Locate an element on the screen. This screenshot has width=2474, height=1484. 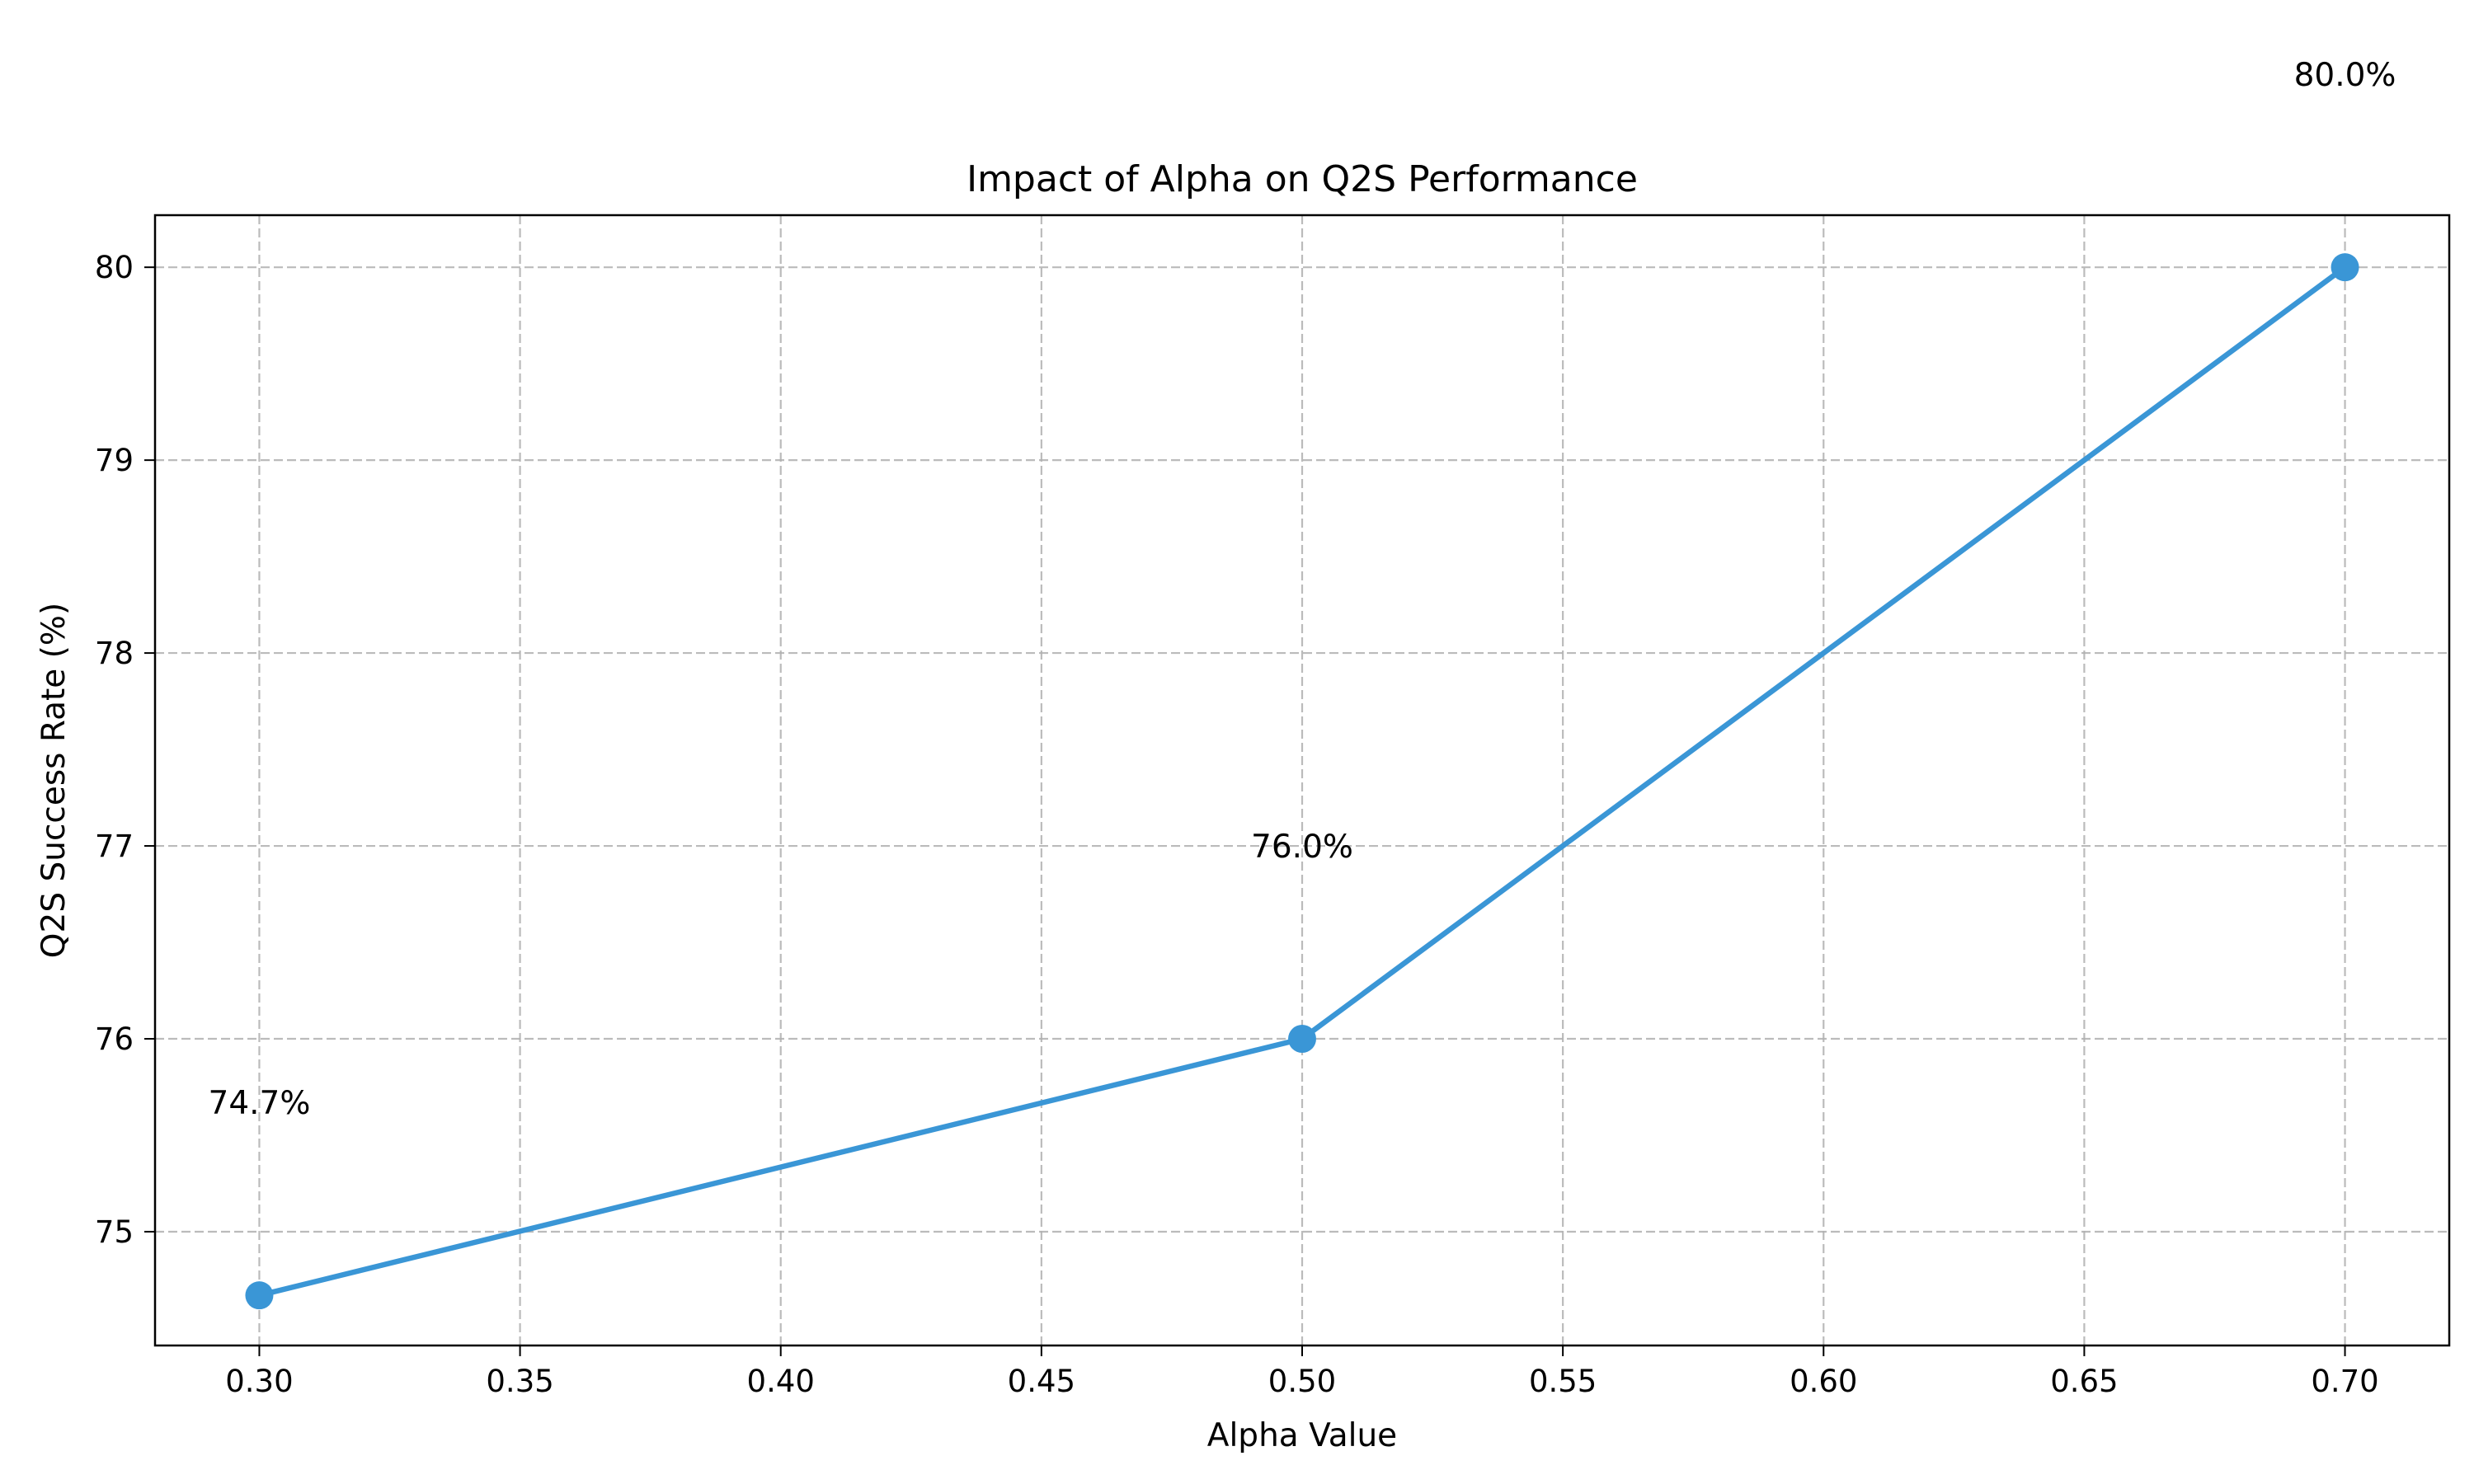
y-tick-label: 79 is located at coordinates (114, 460).